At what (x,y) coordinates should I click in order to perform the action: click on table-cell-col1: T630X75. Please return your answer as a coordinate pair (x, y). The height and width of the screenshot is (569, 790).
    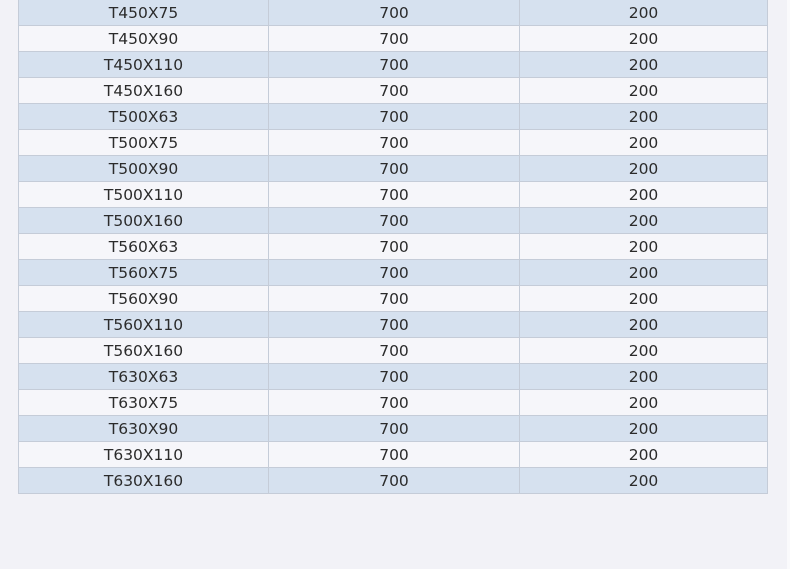
    Looking at the image, I should click on (143, 402).